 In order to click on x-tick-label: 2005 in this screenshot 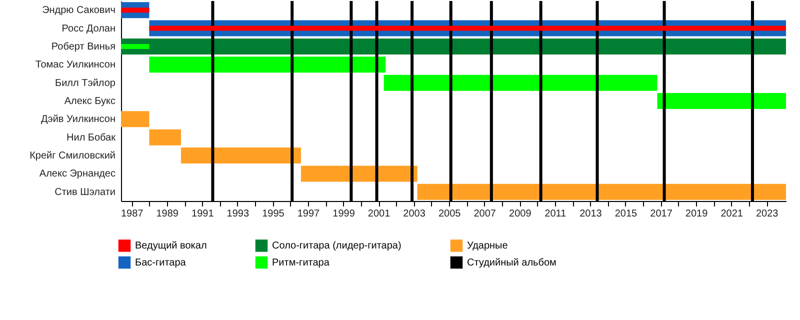, I will do `click(450, 214)`.